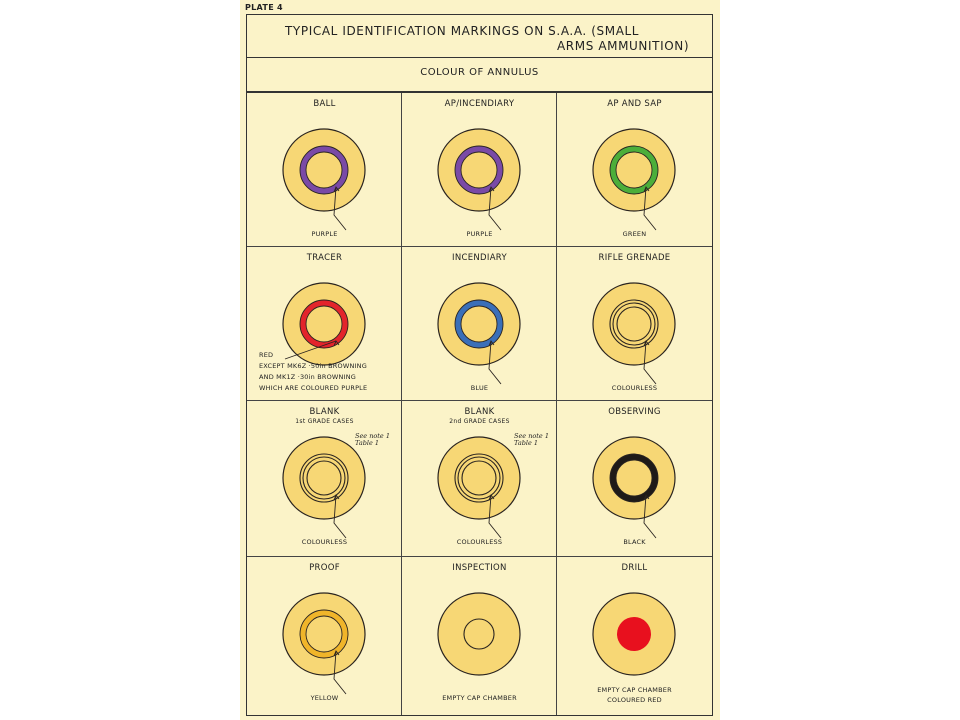  I want to click on subtitle: COLOUR OF ANNULUS, so click(479, 72).